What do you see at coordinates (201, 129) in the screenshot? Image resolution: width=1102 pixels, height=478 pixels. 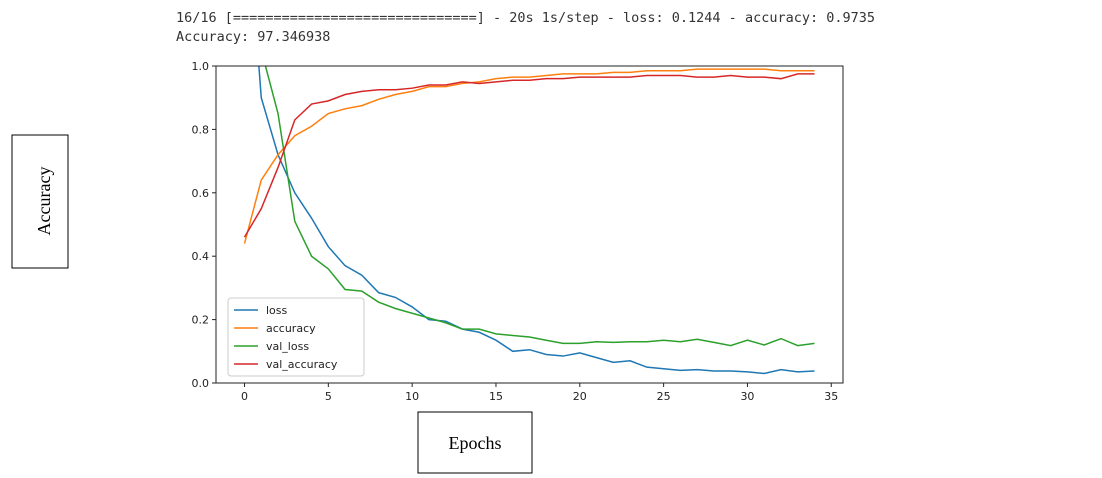 I see `y-tick-label: 0.8` at bounding box center [201, 129].